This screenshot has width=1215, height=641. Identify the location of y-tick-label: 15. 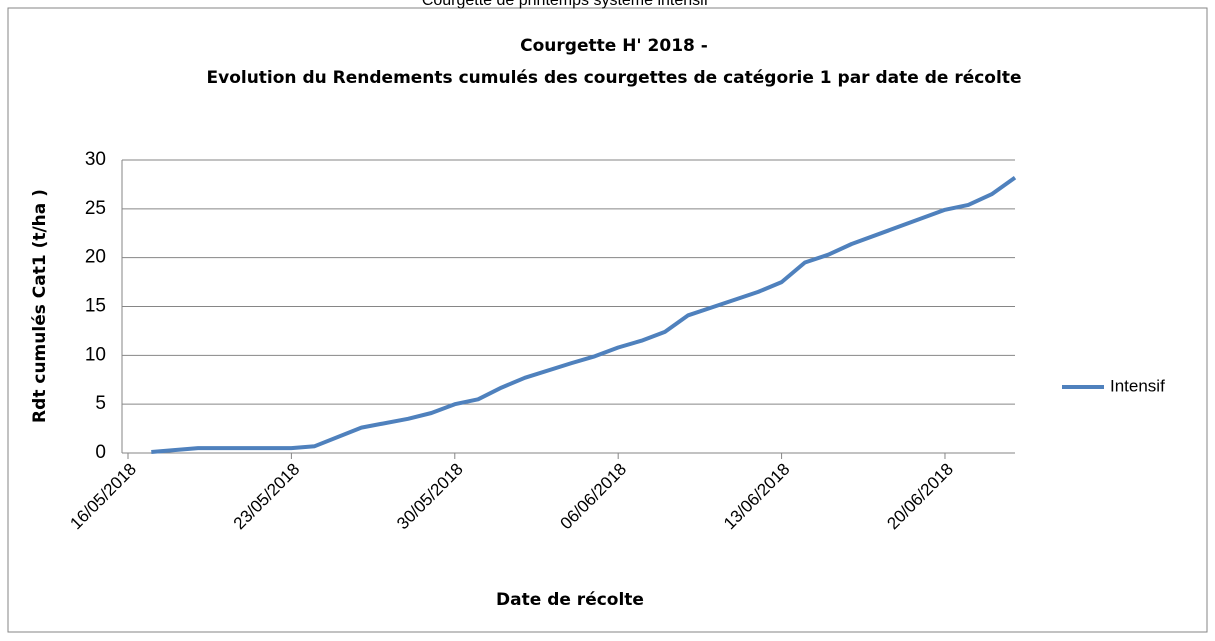
(95, 306).